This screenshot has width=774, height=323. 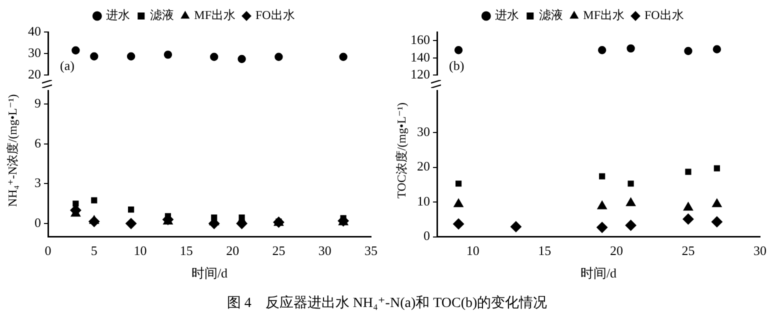 What do you see at coordinates (37, 182) in the screenshot?
I see `y-tick-label: 3` at bounding box center [37, 182].